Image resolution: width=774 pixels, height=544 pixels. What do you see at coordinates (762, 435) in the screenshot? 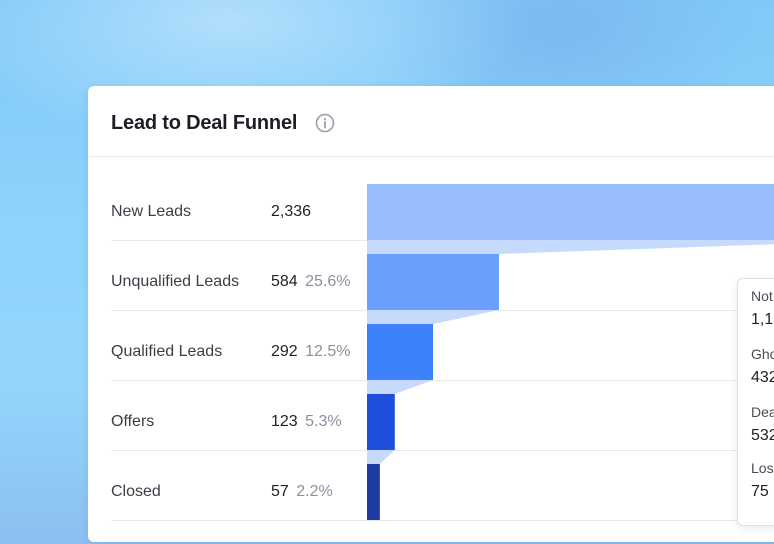
I see `tooltip-value: 532` at bounding box center [762, 435].